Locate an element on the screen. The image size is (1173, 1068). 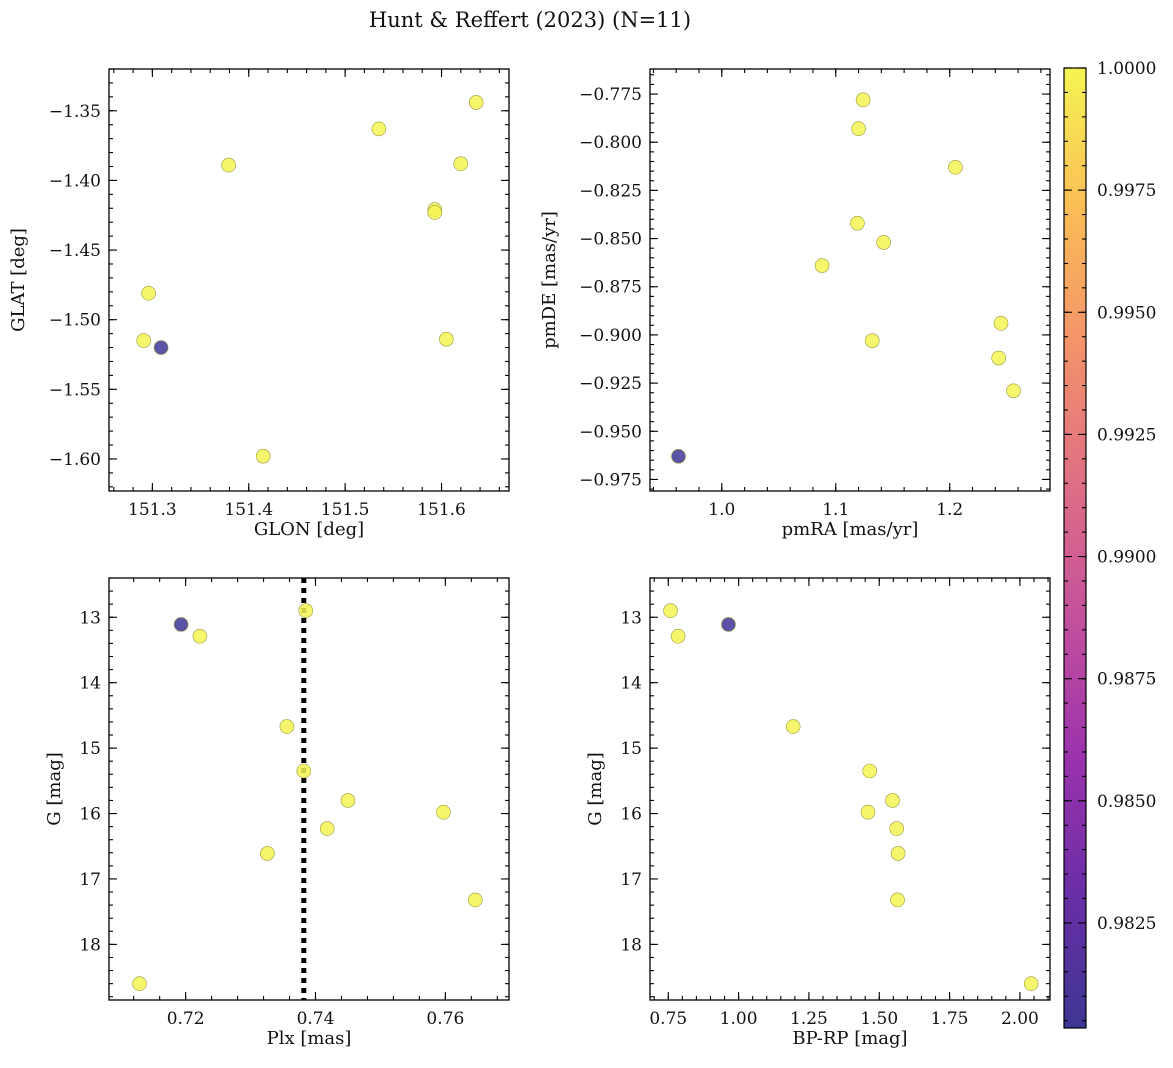
y-tick-label: −1.55 is located at coordinates (75, 390).